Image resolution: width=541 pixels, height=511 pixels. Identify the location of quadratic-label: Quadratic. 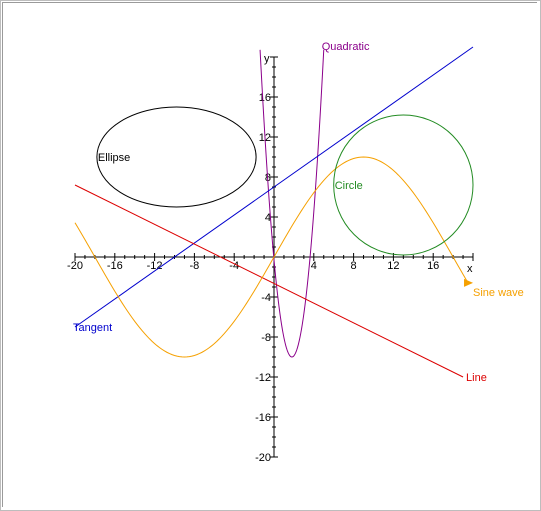
(346, 47).